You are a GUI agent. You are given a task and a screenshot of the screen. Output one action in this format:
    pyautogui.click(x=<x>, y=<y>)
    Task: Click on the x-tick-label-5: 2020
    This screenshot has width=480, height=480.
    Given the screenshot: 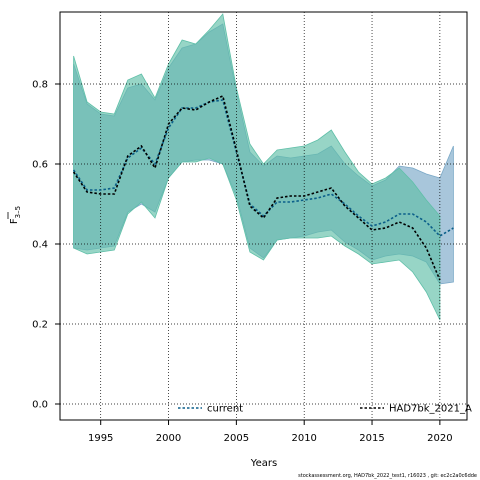 What is the action you would take?
    pyautogui.click(x=439, y=438)
    